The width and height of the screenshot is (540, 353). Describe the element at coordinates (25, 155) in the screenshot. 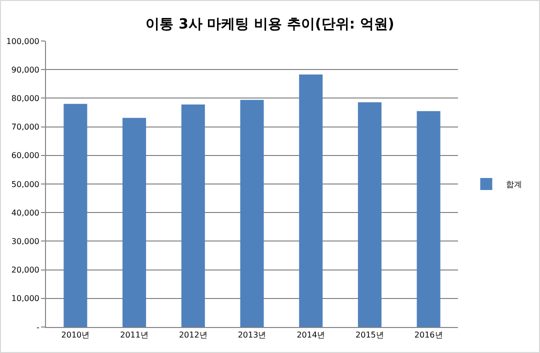

I see `y-tick-label: 60,000` at that location.